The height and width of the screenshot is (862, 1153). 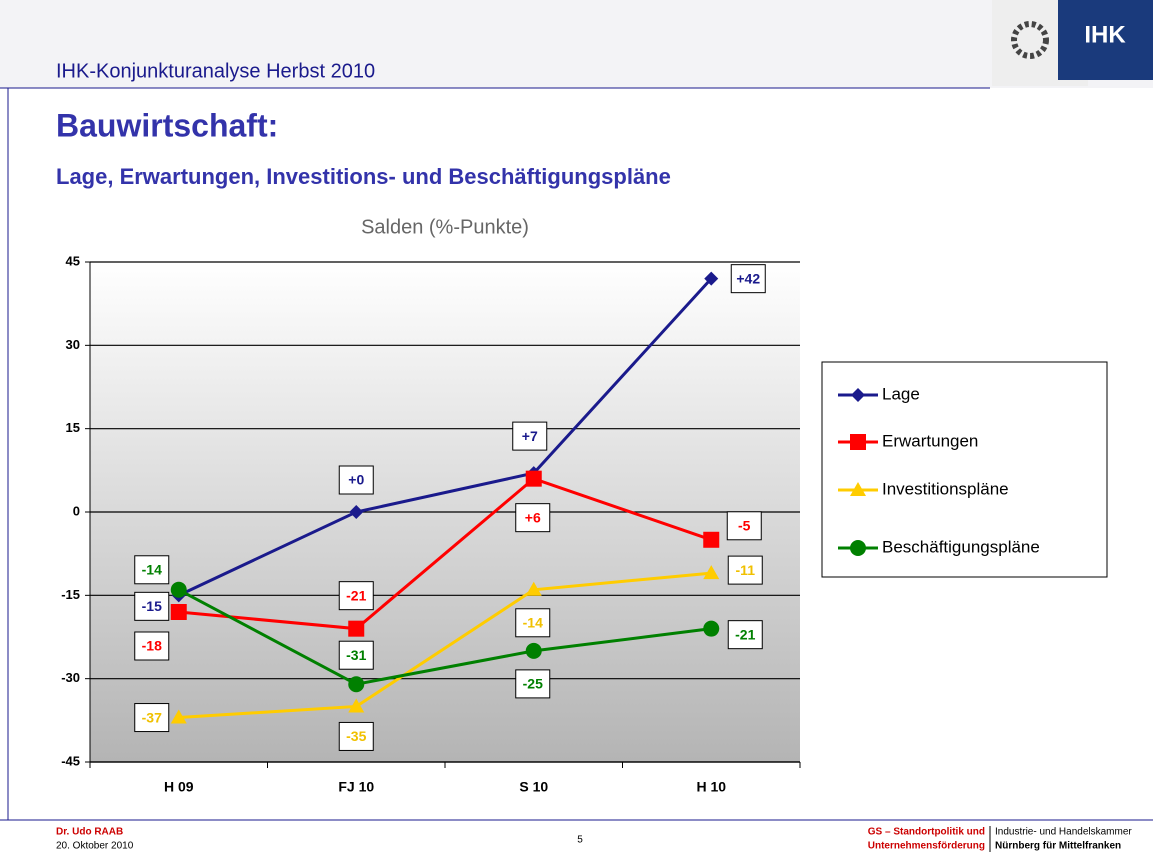 I want to click on logo-box, so click(x=1105, y=40).